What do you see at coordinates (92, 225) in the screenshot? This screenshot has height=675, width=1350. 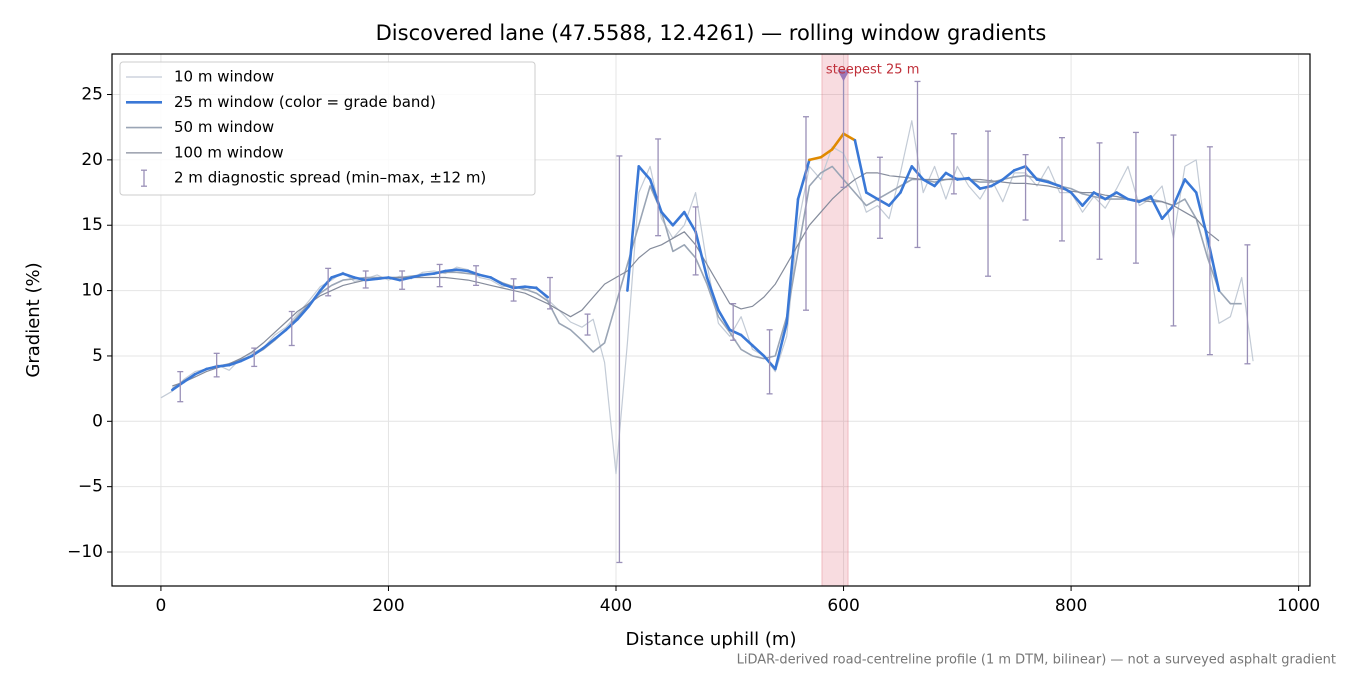 I see `y-tick-label: 15` at bounding box center [92, 225].